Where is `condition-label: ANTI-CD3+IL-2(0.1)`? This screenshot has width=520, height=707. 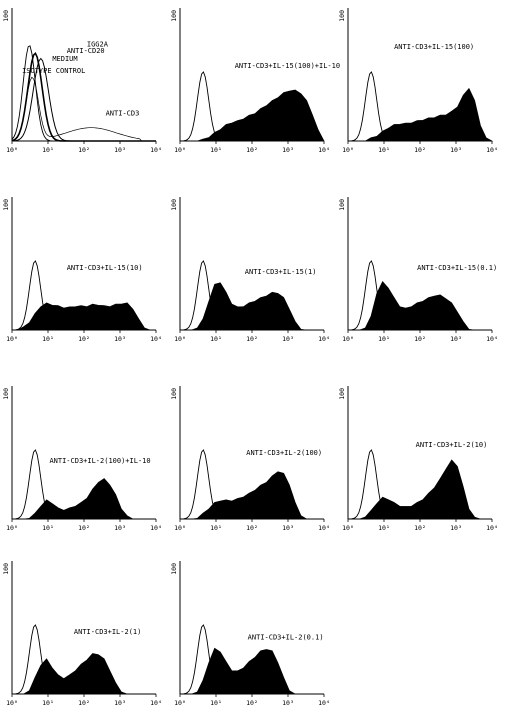
condition-label: ANTI-CD3+IL-2(0.1) is located at coordinates (286, 637).